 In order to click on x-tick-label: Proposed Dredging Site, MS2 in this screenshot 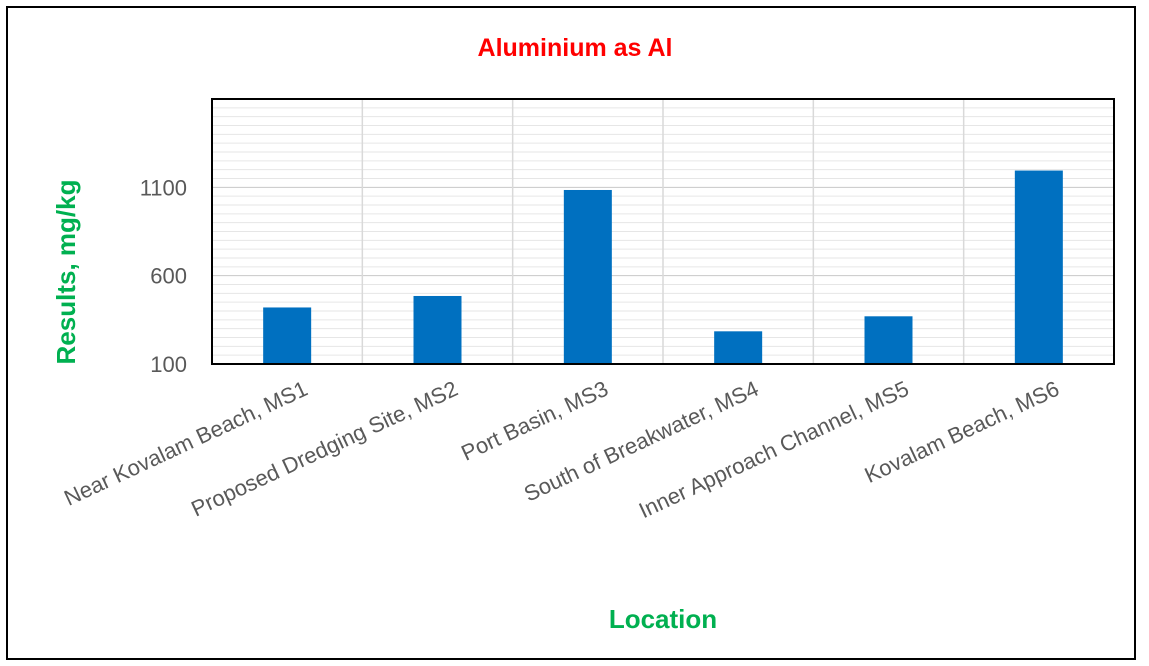, I will do `click(324, 449)`.